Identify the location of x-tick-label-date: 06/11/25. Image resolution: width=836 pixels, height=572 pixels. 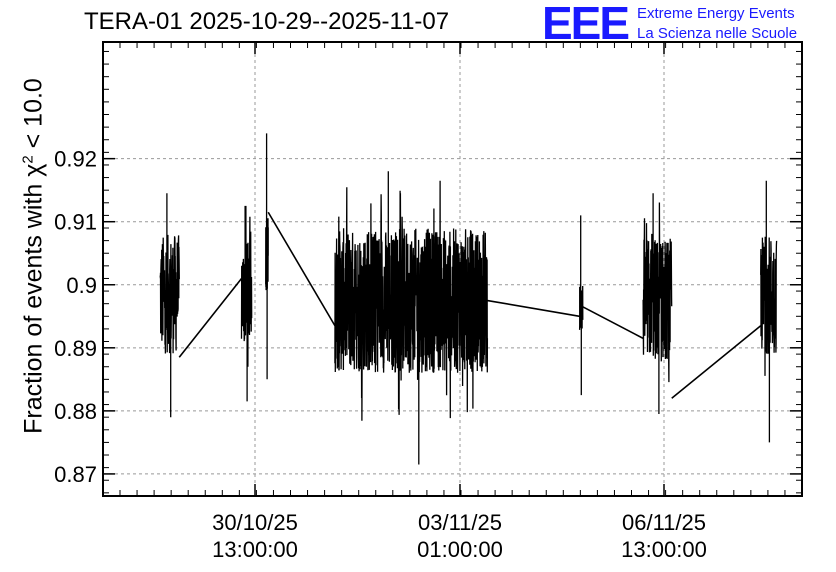
(664, 522).